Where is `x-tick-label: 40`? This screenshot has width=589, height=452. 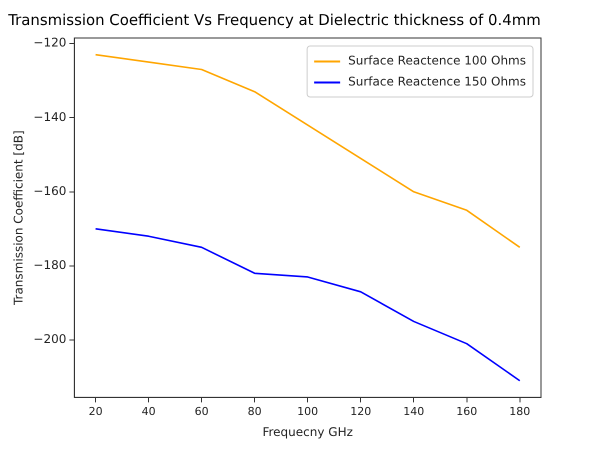
x-tick-label: 40 is located at coordinates (149, 411).